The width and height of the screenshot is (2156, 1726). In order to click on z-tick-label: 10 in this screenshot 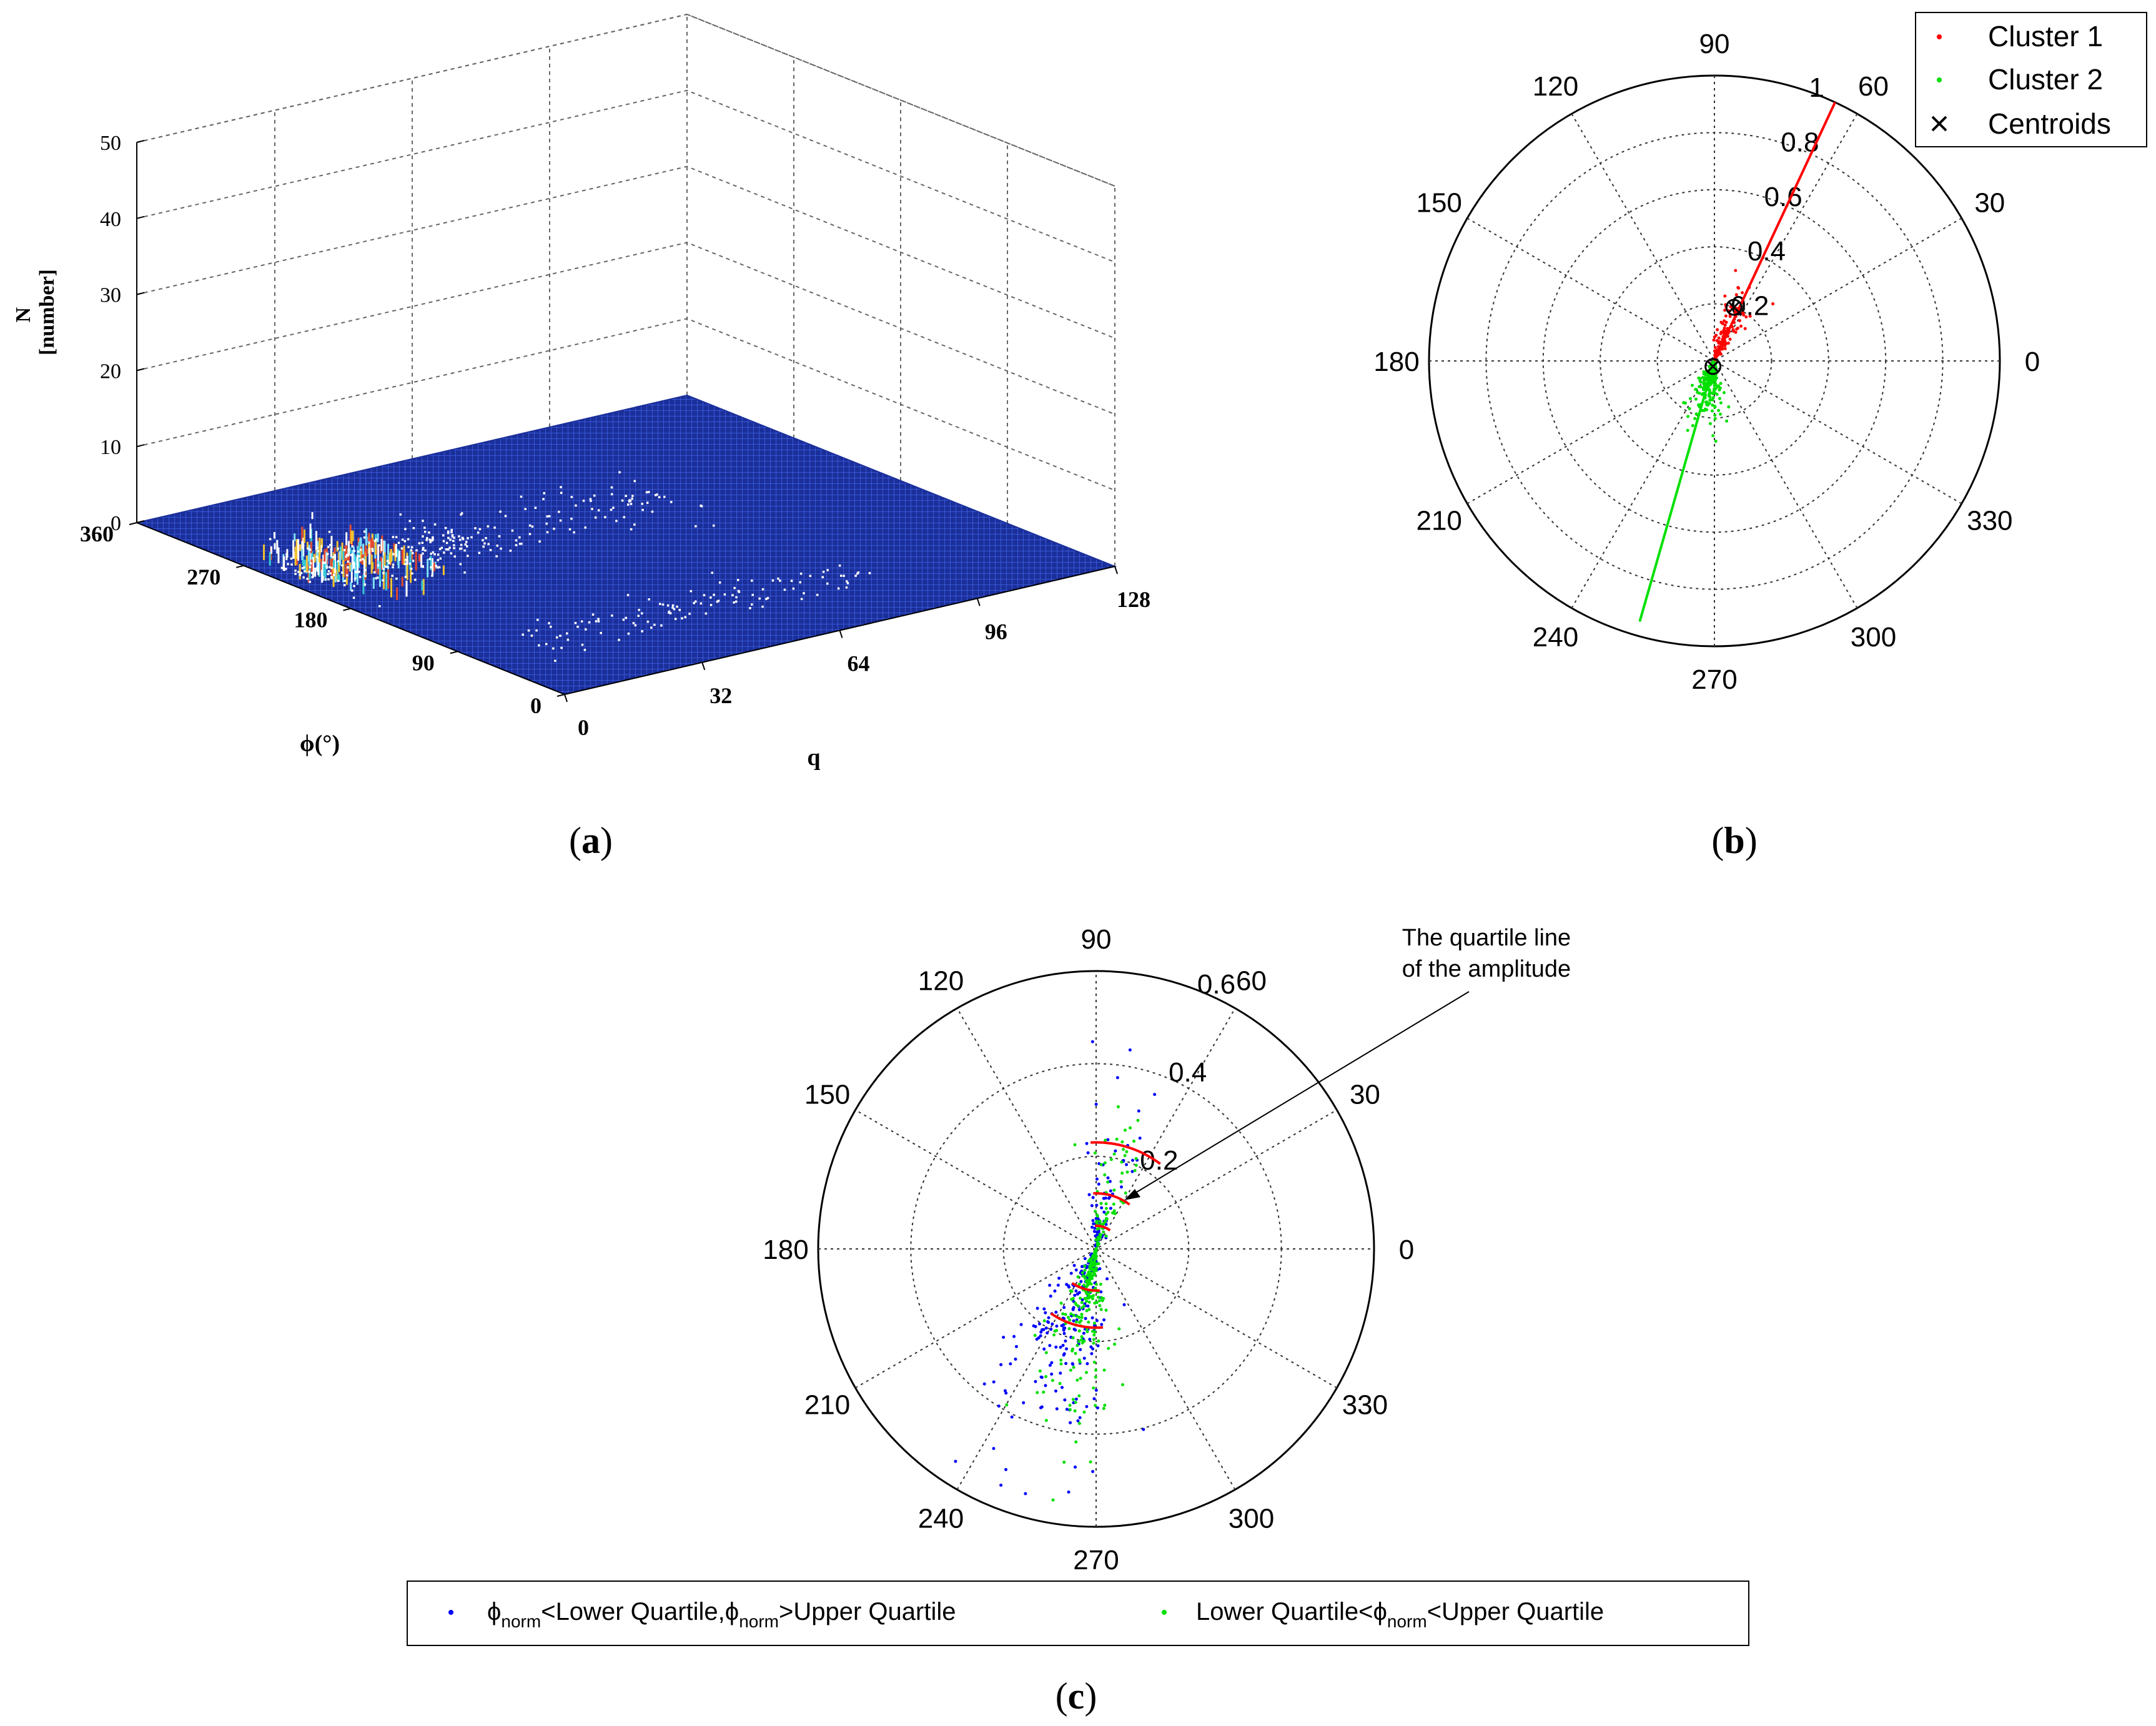, I will do `click(110, 448)`.